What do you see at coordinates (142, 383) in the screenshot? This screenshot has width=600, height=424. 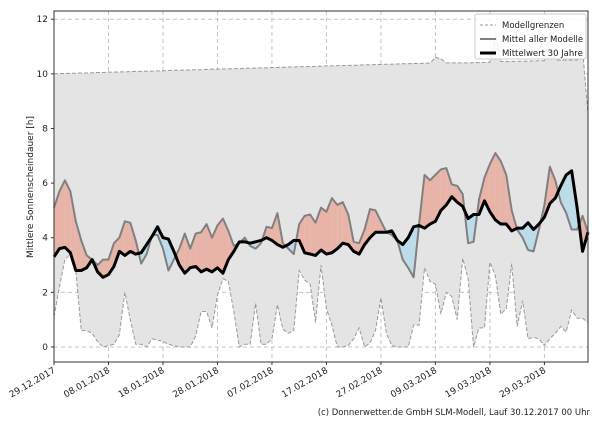 I see `x-tick-label: 18.01.2018` at bounding box center [142, 383].